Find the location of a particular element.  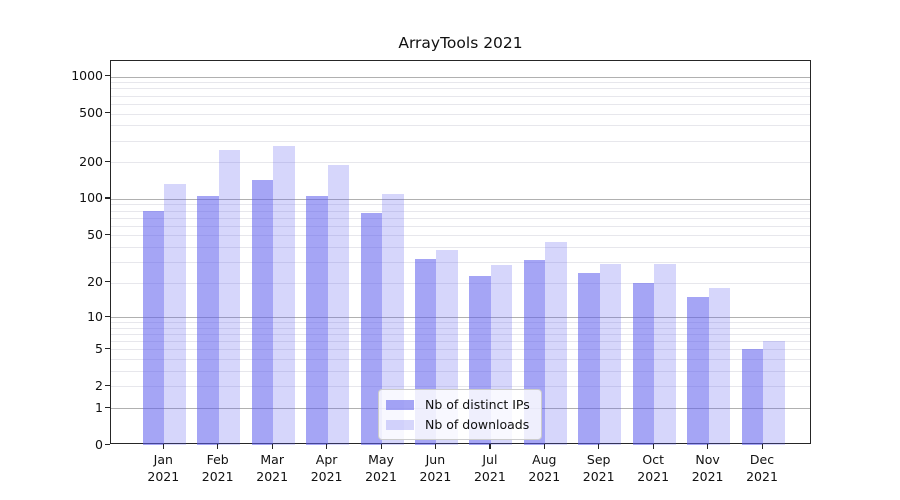

y-tick-label: 2 is located at coordinates (99, 385).